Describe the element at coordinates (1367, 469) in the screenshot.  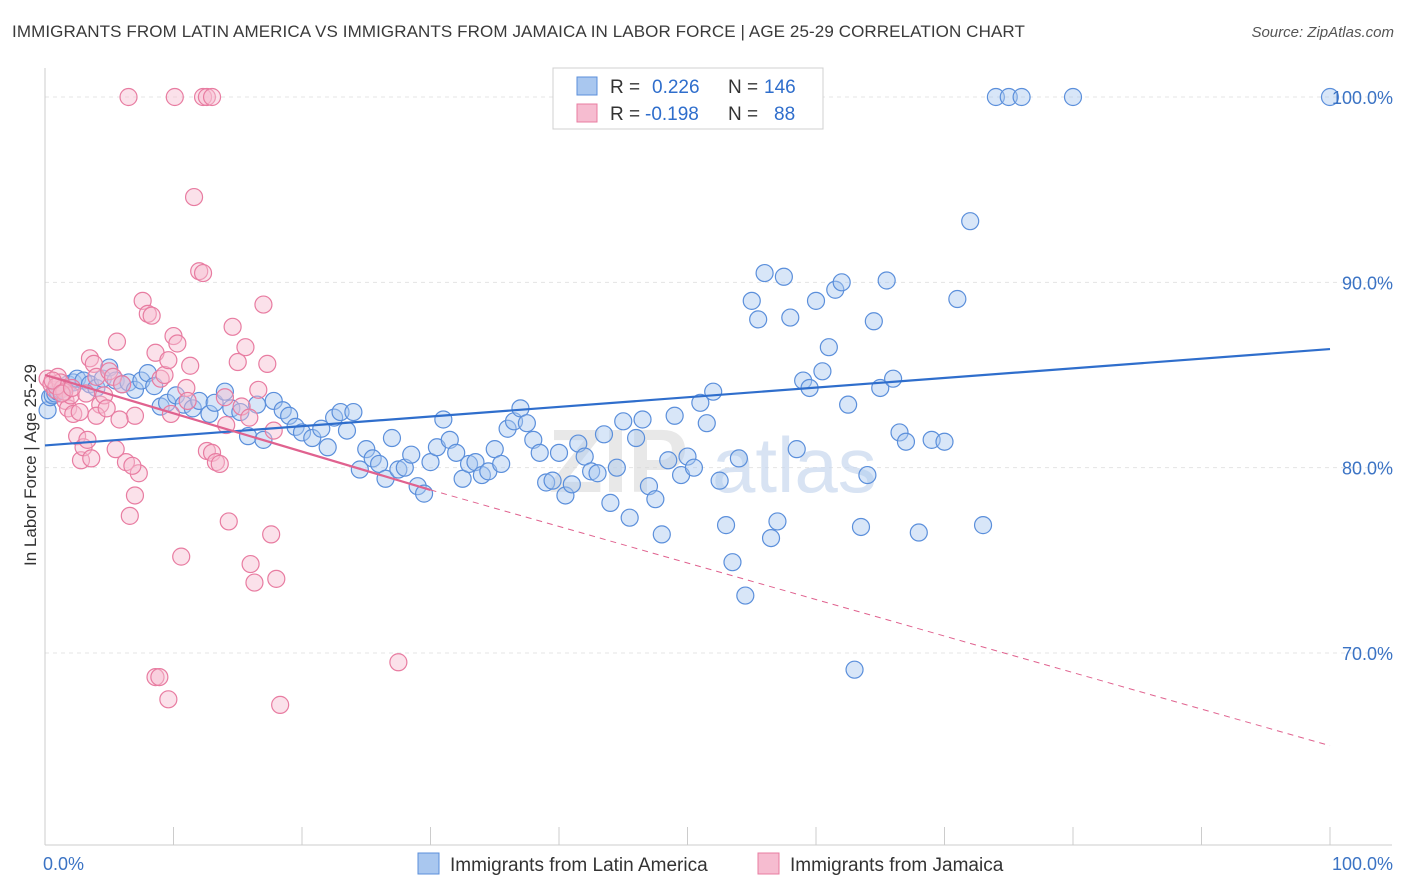
I see `y-tick-label-2: 80.0%` at that location.